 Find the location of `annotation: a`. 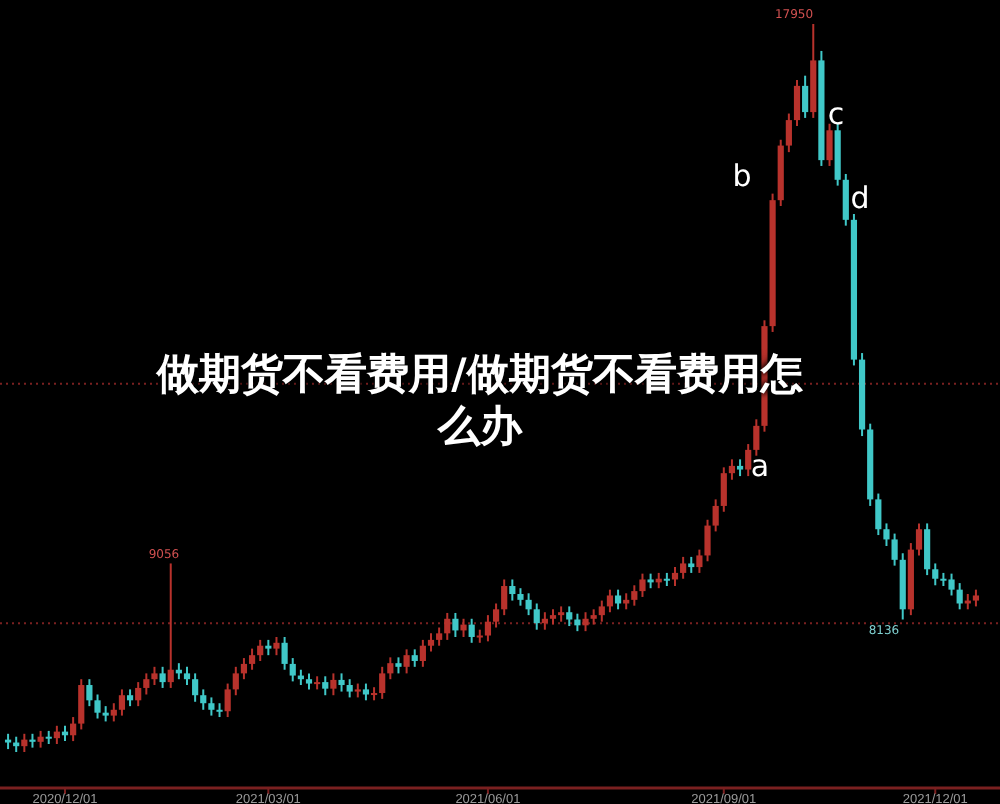

annotation: a is located at coordinates (760, 466).